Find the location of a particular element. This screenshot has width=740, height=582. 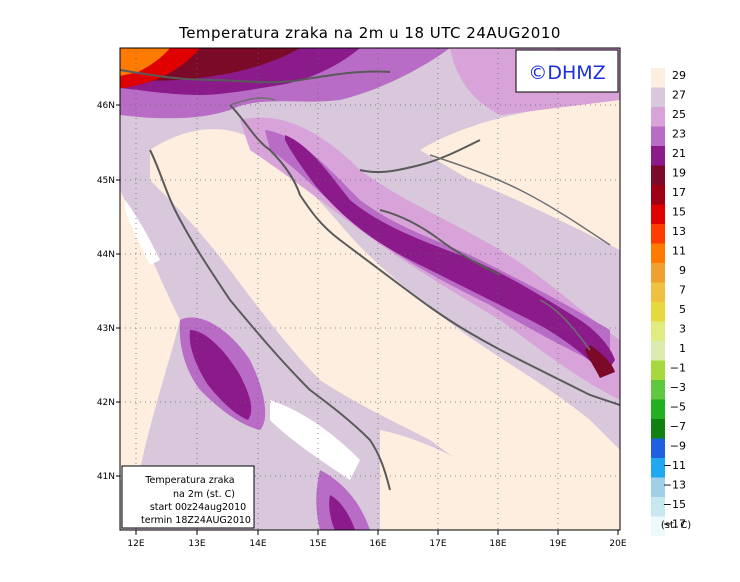

colorbar-label: −17 is located at coordinates (674, 524).